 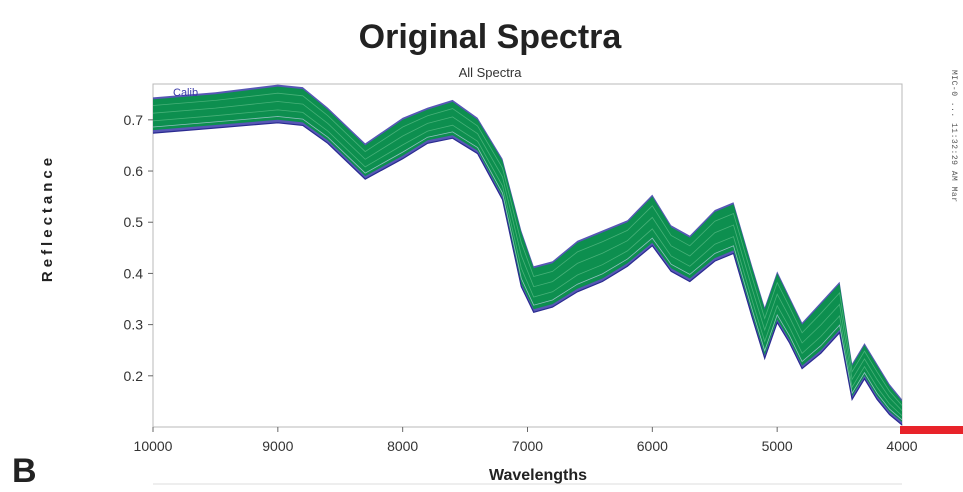 I want to click on y-tick-label-3: 0.5, so click(x=134, y=222).